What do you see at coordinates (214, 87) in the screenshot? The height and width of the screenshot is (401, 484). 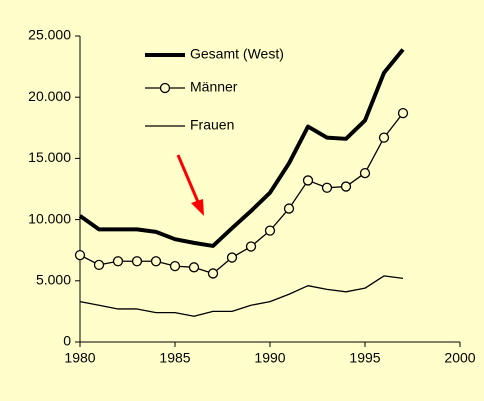 I see `legend-label: Männer` at bounding box center [214, 87].